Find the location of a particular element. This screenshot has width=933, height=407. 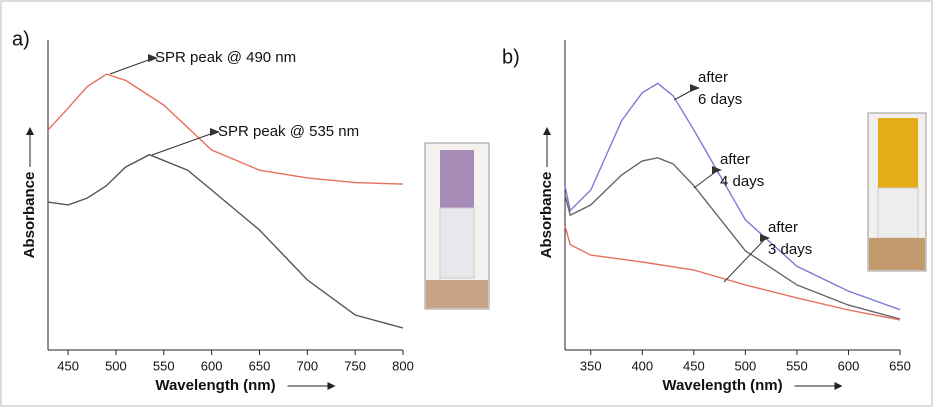

panel-label: a) is located at coordinates (21, 39).